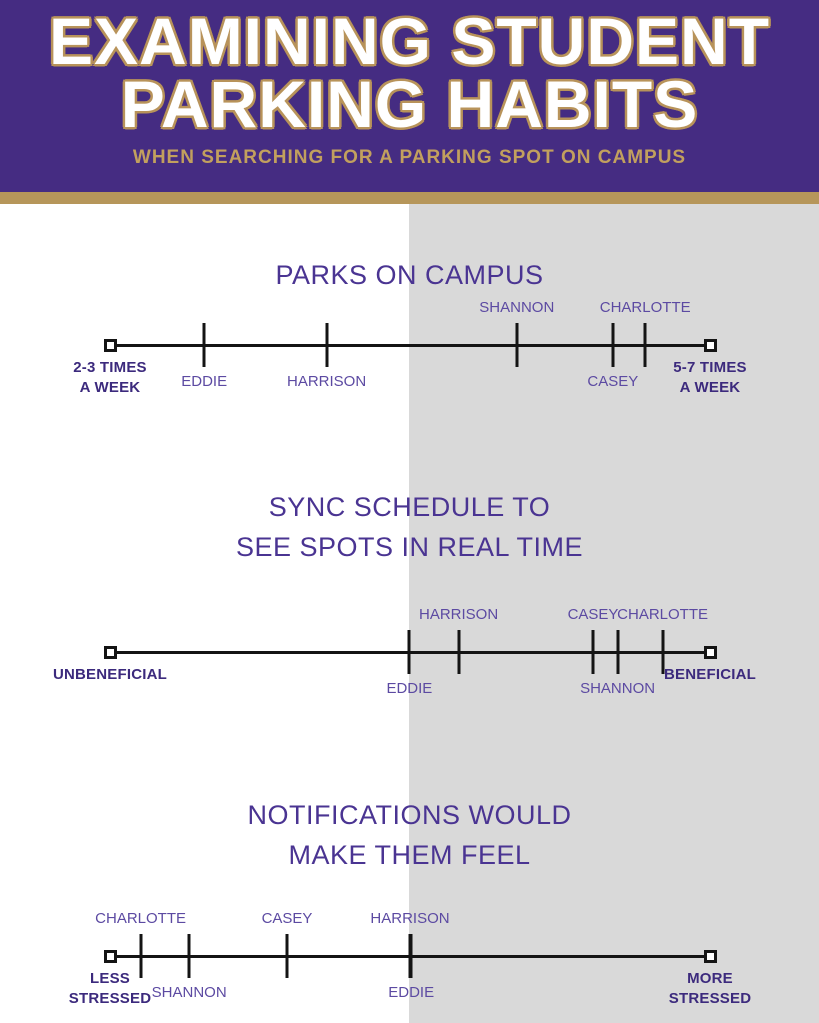 This screenshot has width=819, height=1023. What do you see at coordinates (409, 815) in the screenshot?
I see `chart-title-line: NOTIFICATIONS WOULD` at bounding box center [409, 815].